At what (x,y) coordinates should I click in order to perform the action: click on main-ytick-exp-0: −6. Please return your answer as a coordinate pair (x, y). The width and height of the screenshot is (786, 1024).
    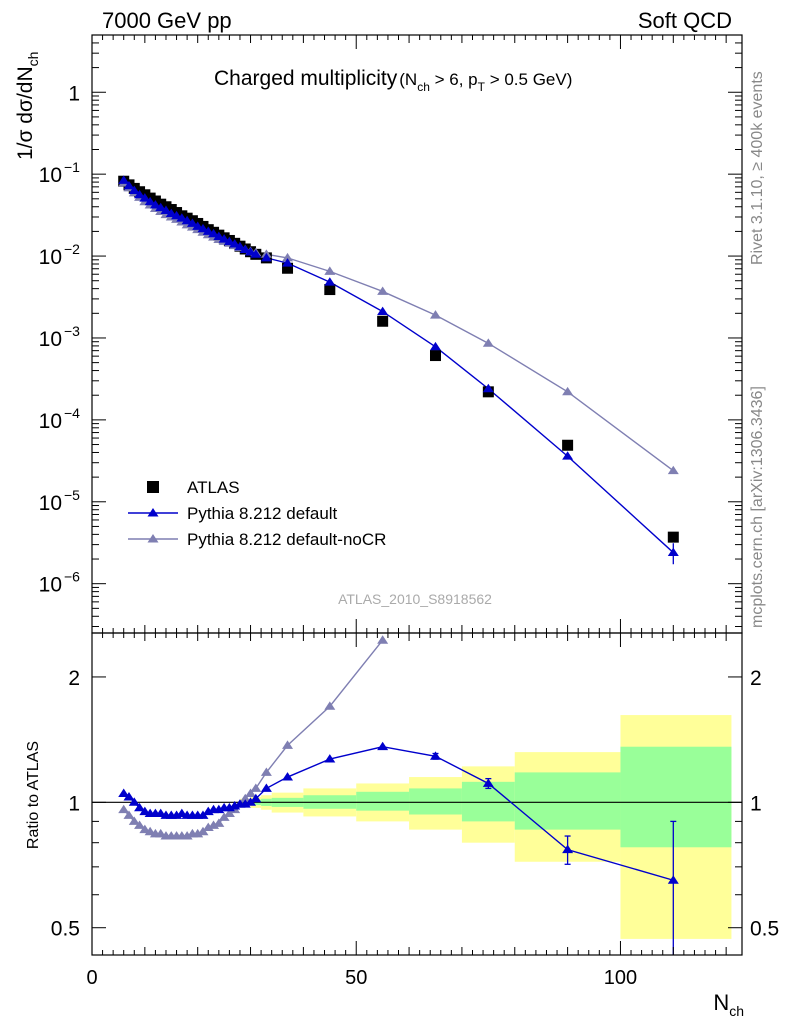
    Looking at the image, I should click on (72, 577).